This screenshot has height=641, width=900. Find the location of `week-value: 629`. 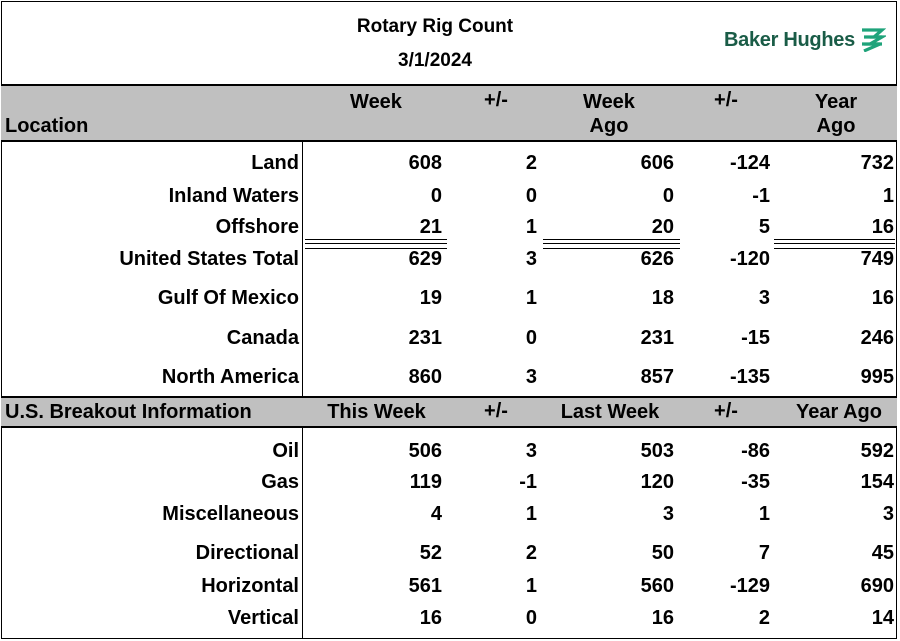

week-value: 629 is located at coordinates (425, 259).